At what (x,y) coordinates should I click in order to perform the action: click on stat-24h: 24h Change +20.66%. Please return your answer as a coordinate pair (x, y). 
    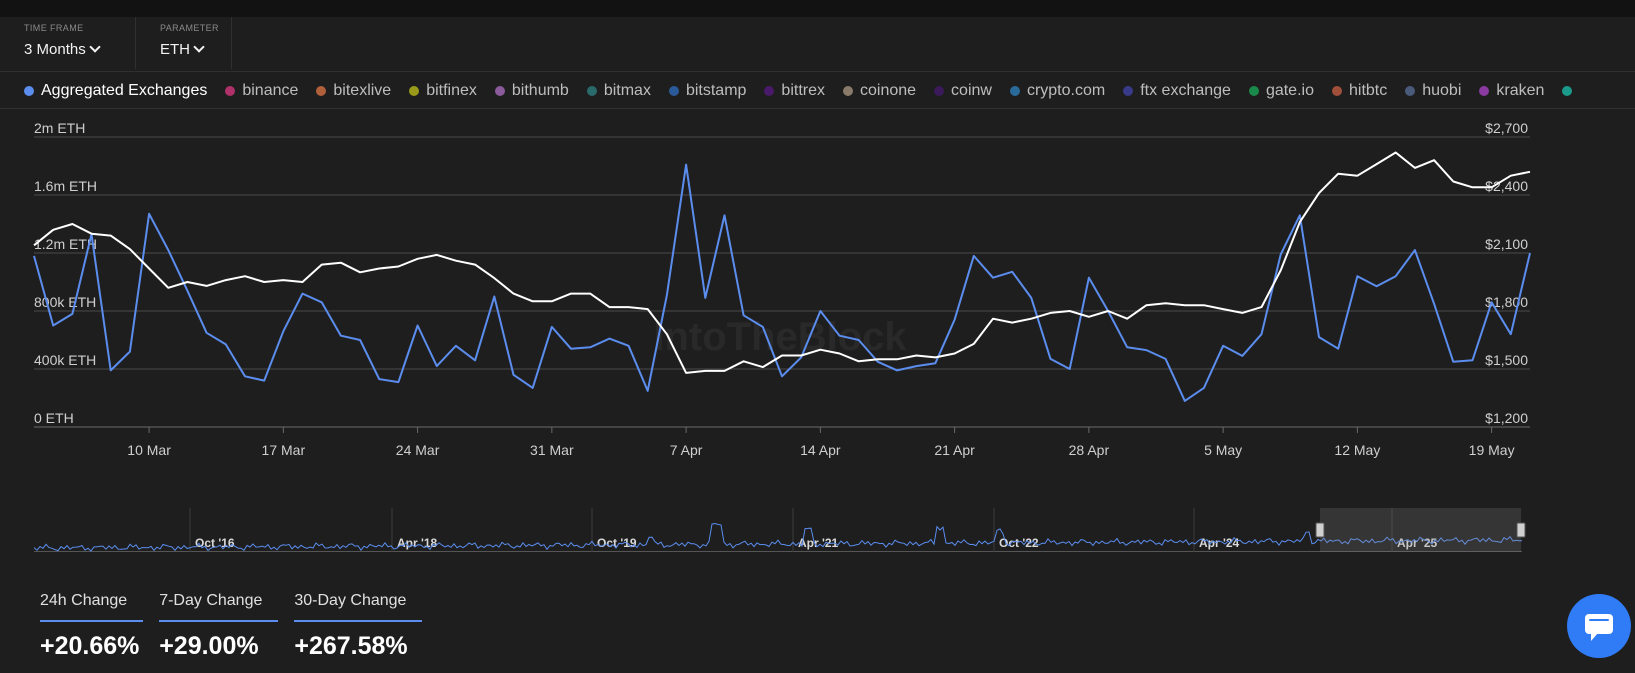
    Looking at the image, I should click on (92, 626).